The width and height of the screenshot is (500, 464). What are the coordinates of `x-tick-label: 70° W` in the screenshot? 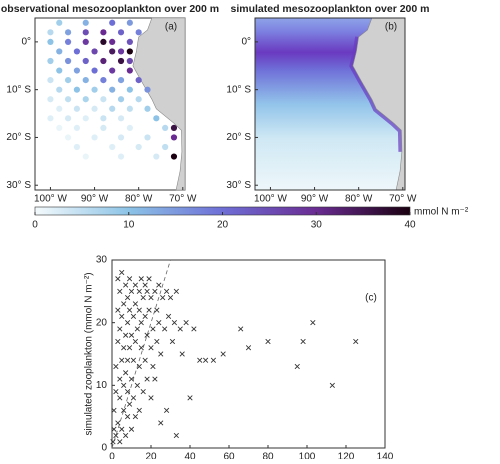 It's located at (183, 199).